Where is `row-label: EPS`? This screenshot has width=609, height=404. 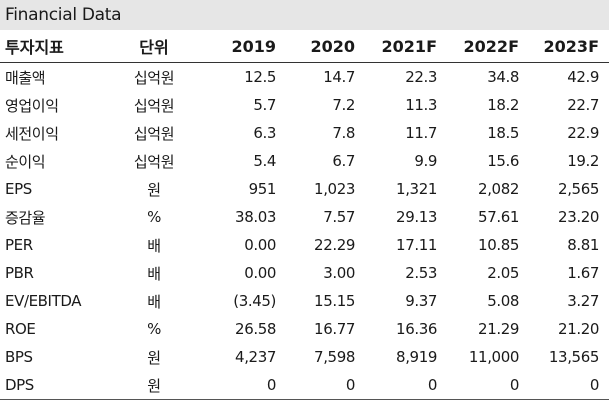
row-label: EPS is located at coordinates (18, 189).